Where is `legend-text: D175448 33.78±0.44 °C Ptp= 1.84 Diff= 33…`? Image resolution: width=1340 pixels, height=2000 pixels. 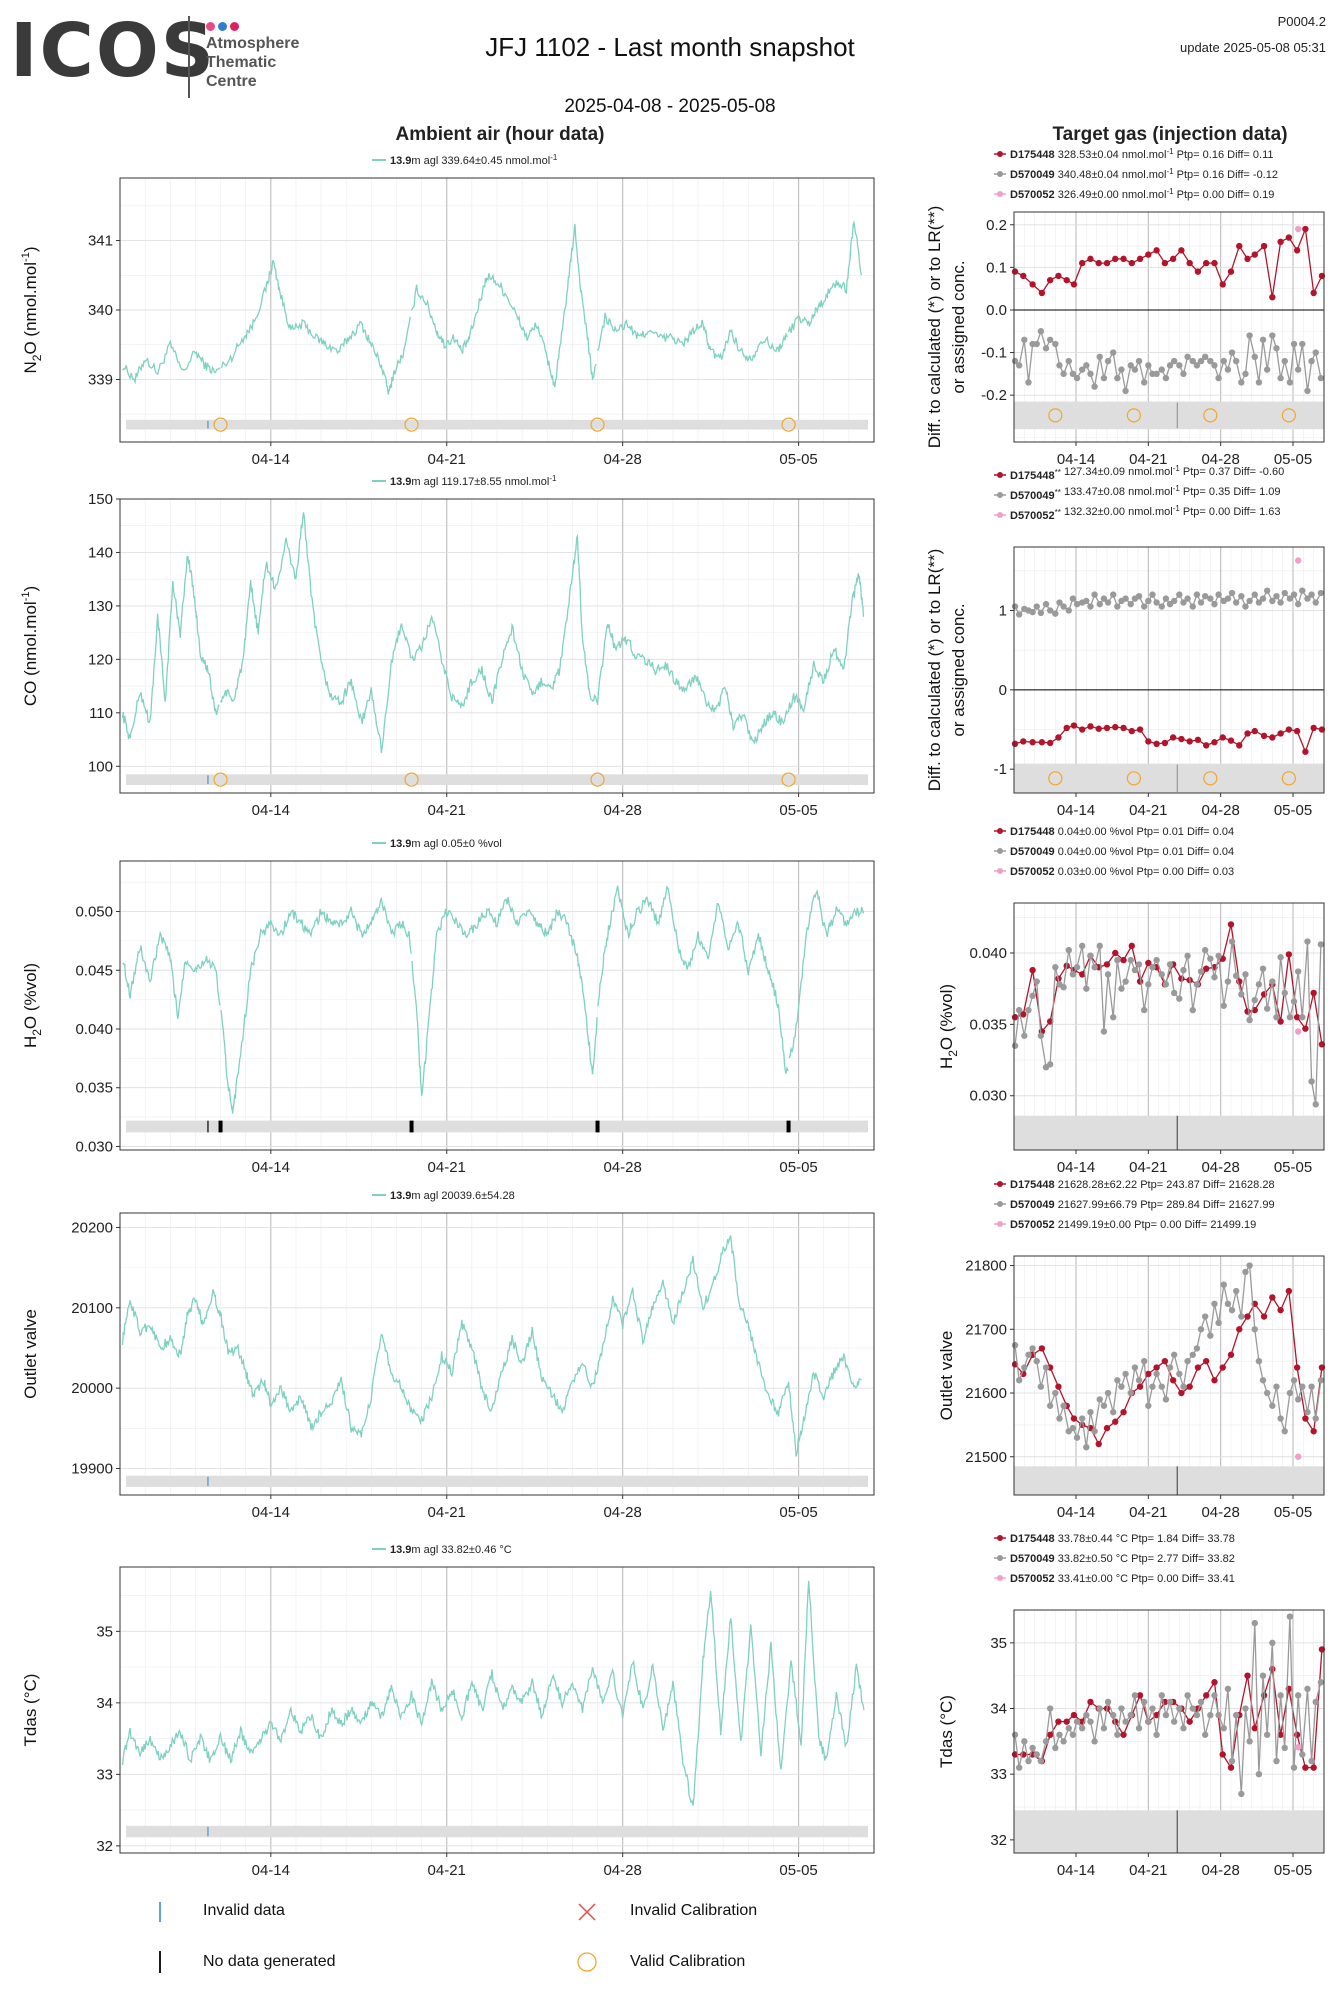
legend-text: D175448 33.78±0.44 °C Ptp= 1.84 Diff= 33… is located at coordinates (1122, 1539).